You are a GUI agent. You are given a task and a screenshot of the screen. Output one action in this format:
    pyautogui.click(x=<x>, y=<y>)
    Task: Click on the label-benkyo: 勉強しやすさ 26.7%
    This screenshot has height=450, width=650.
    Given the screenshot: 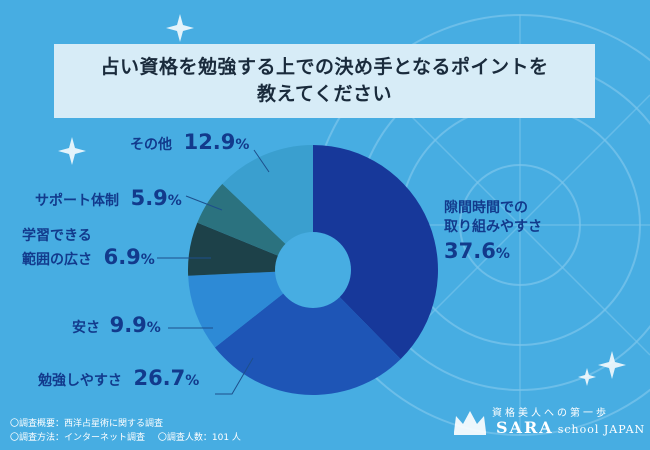 What is the action you would take?
    pyautogui.click(x=118, y=378)
    